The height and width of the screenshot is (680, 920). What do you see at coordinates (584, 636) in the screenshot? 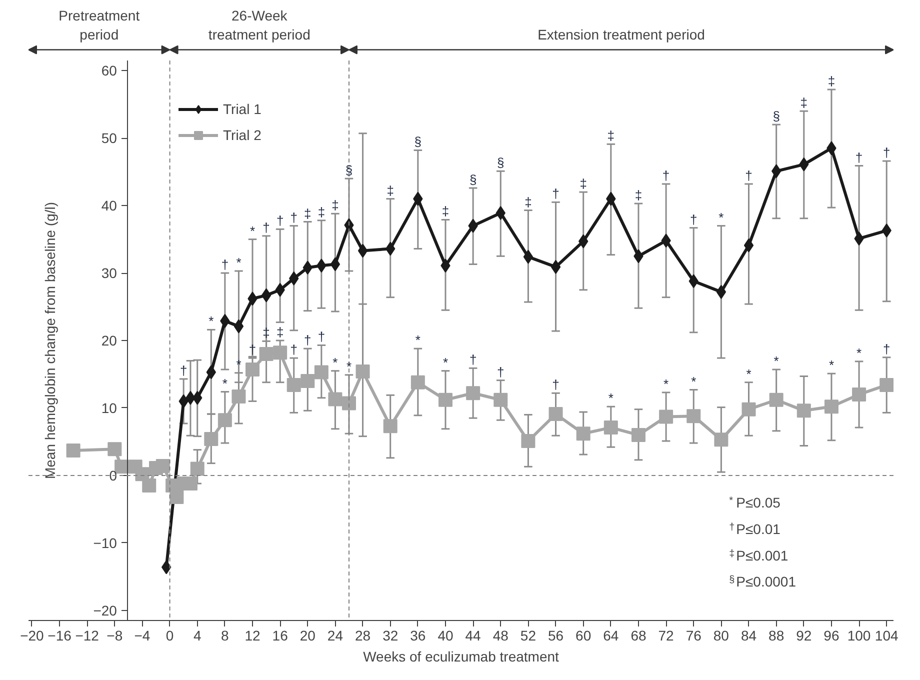
I see `x-tick-label: 60` at bounding box center [584, 636].